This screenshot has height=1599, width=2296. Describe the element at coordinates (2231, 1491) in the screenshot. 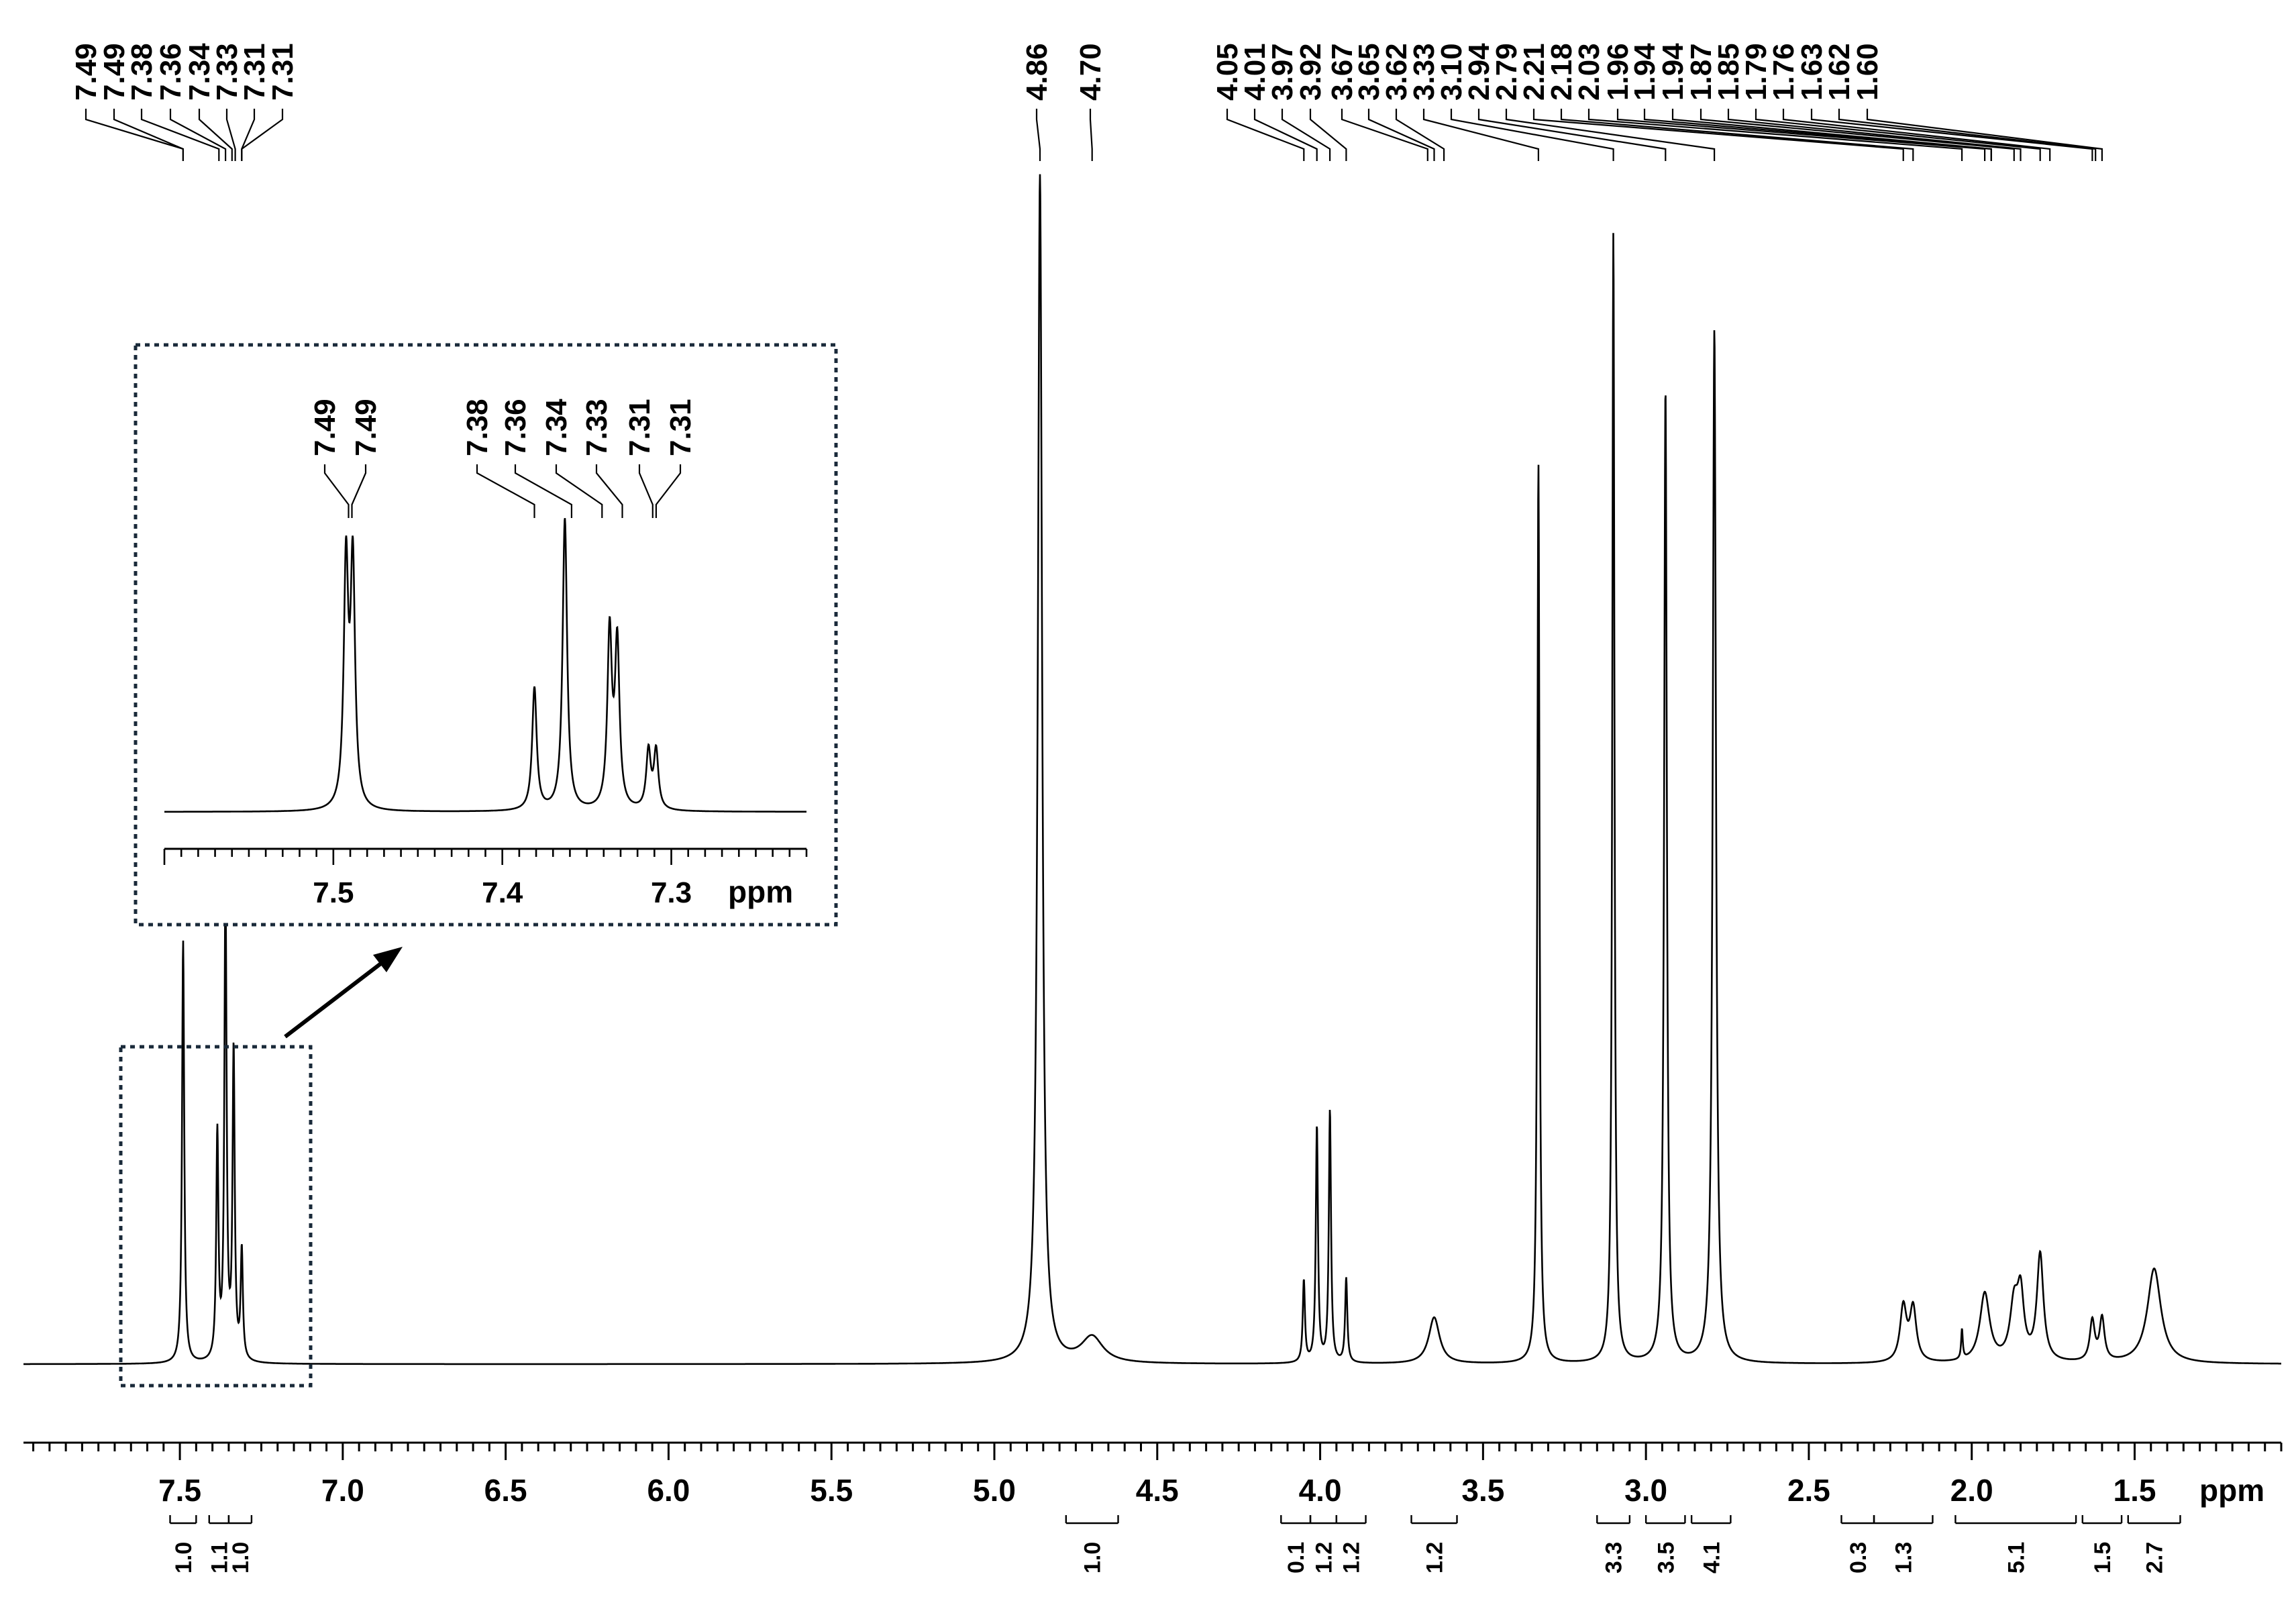

I see `x-axis-unit: ppm` at that location.